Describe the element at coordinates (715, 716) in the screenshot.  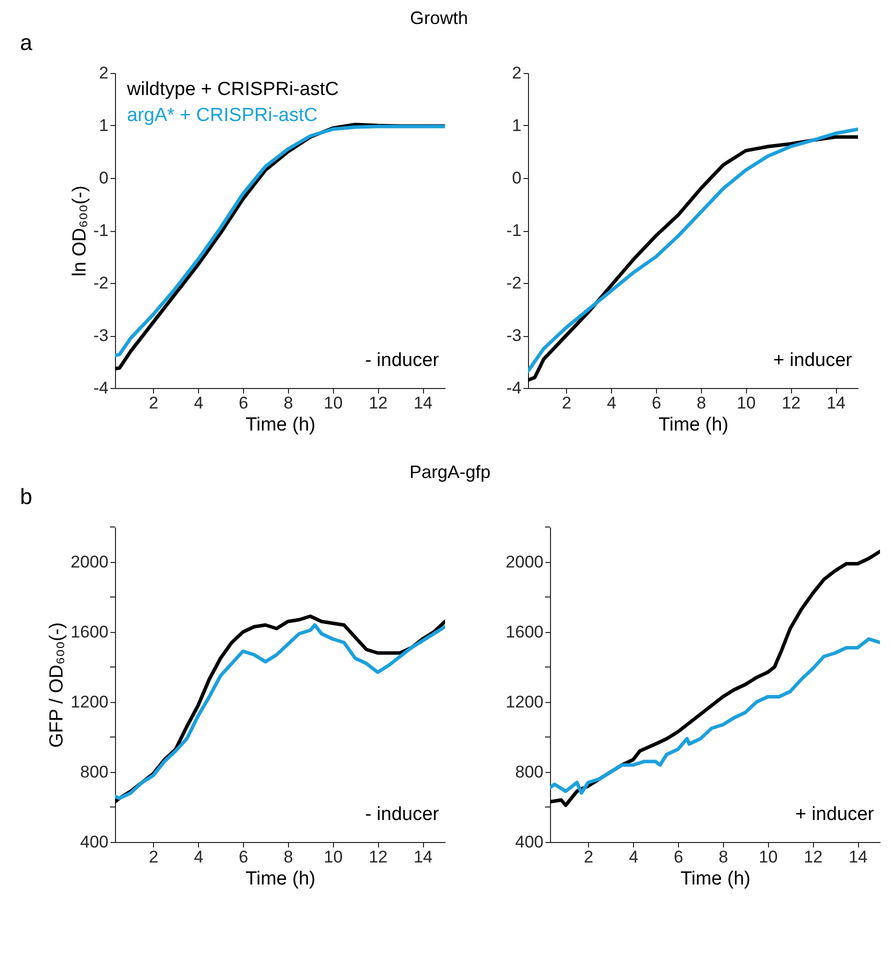
I see `line-series` at that location.